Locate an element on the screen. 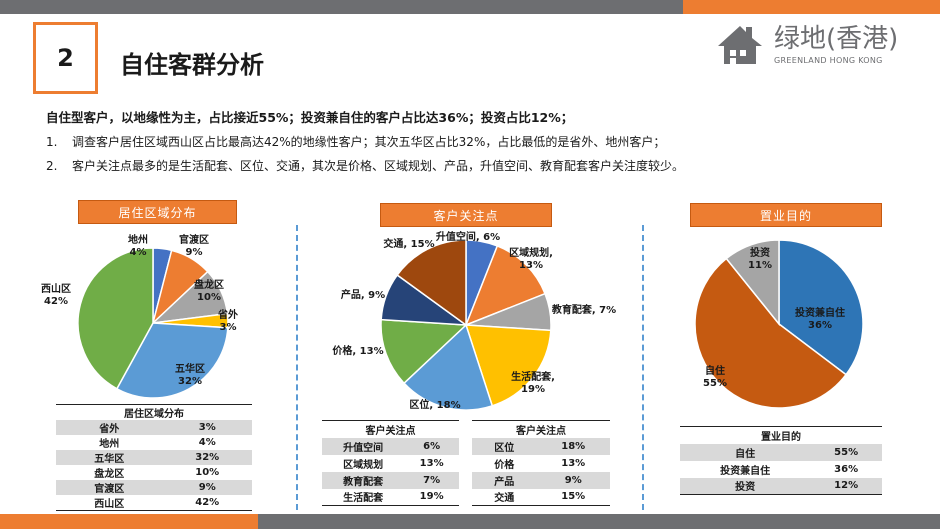 This screenshot has height=529, width=940. pie-slice-五华区 is located at coordinates (172, 360).